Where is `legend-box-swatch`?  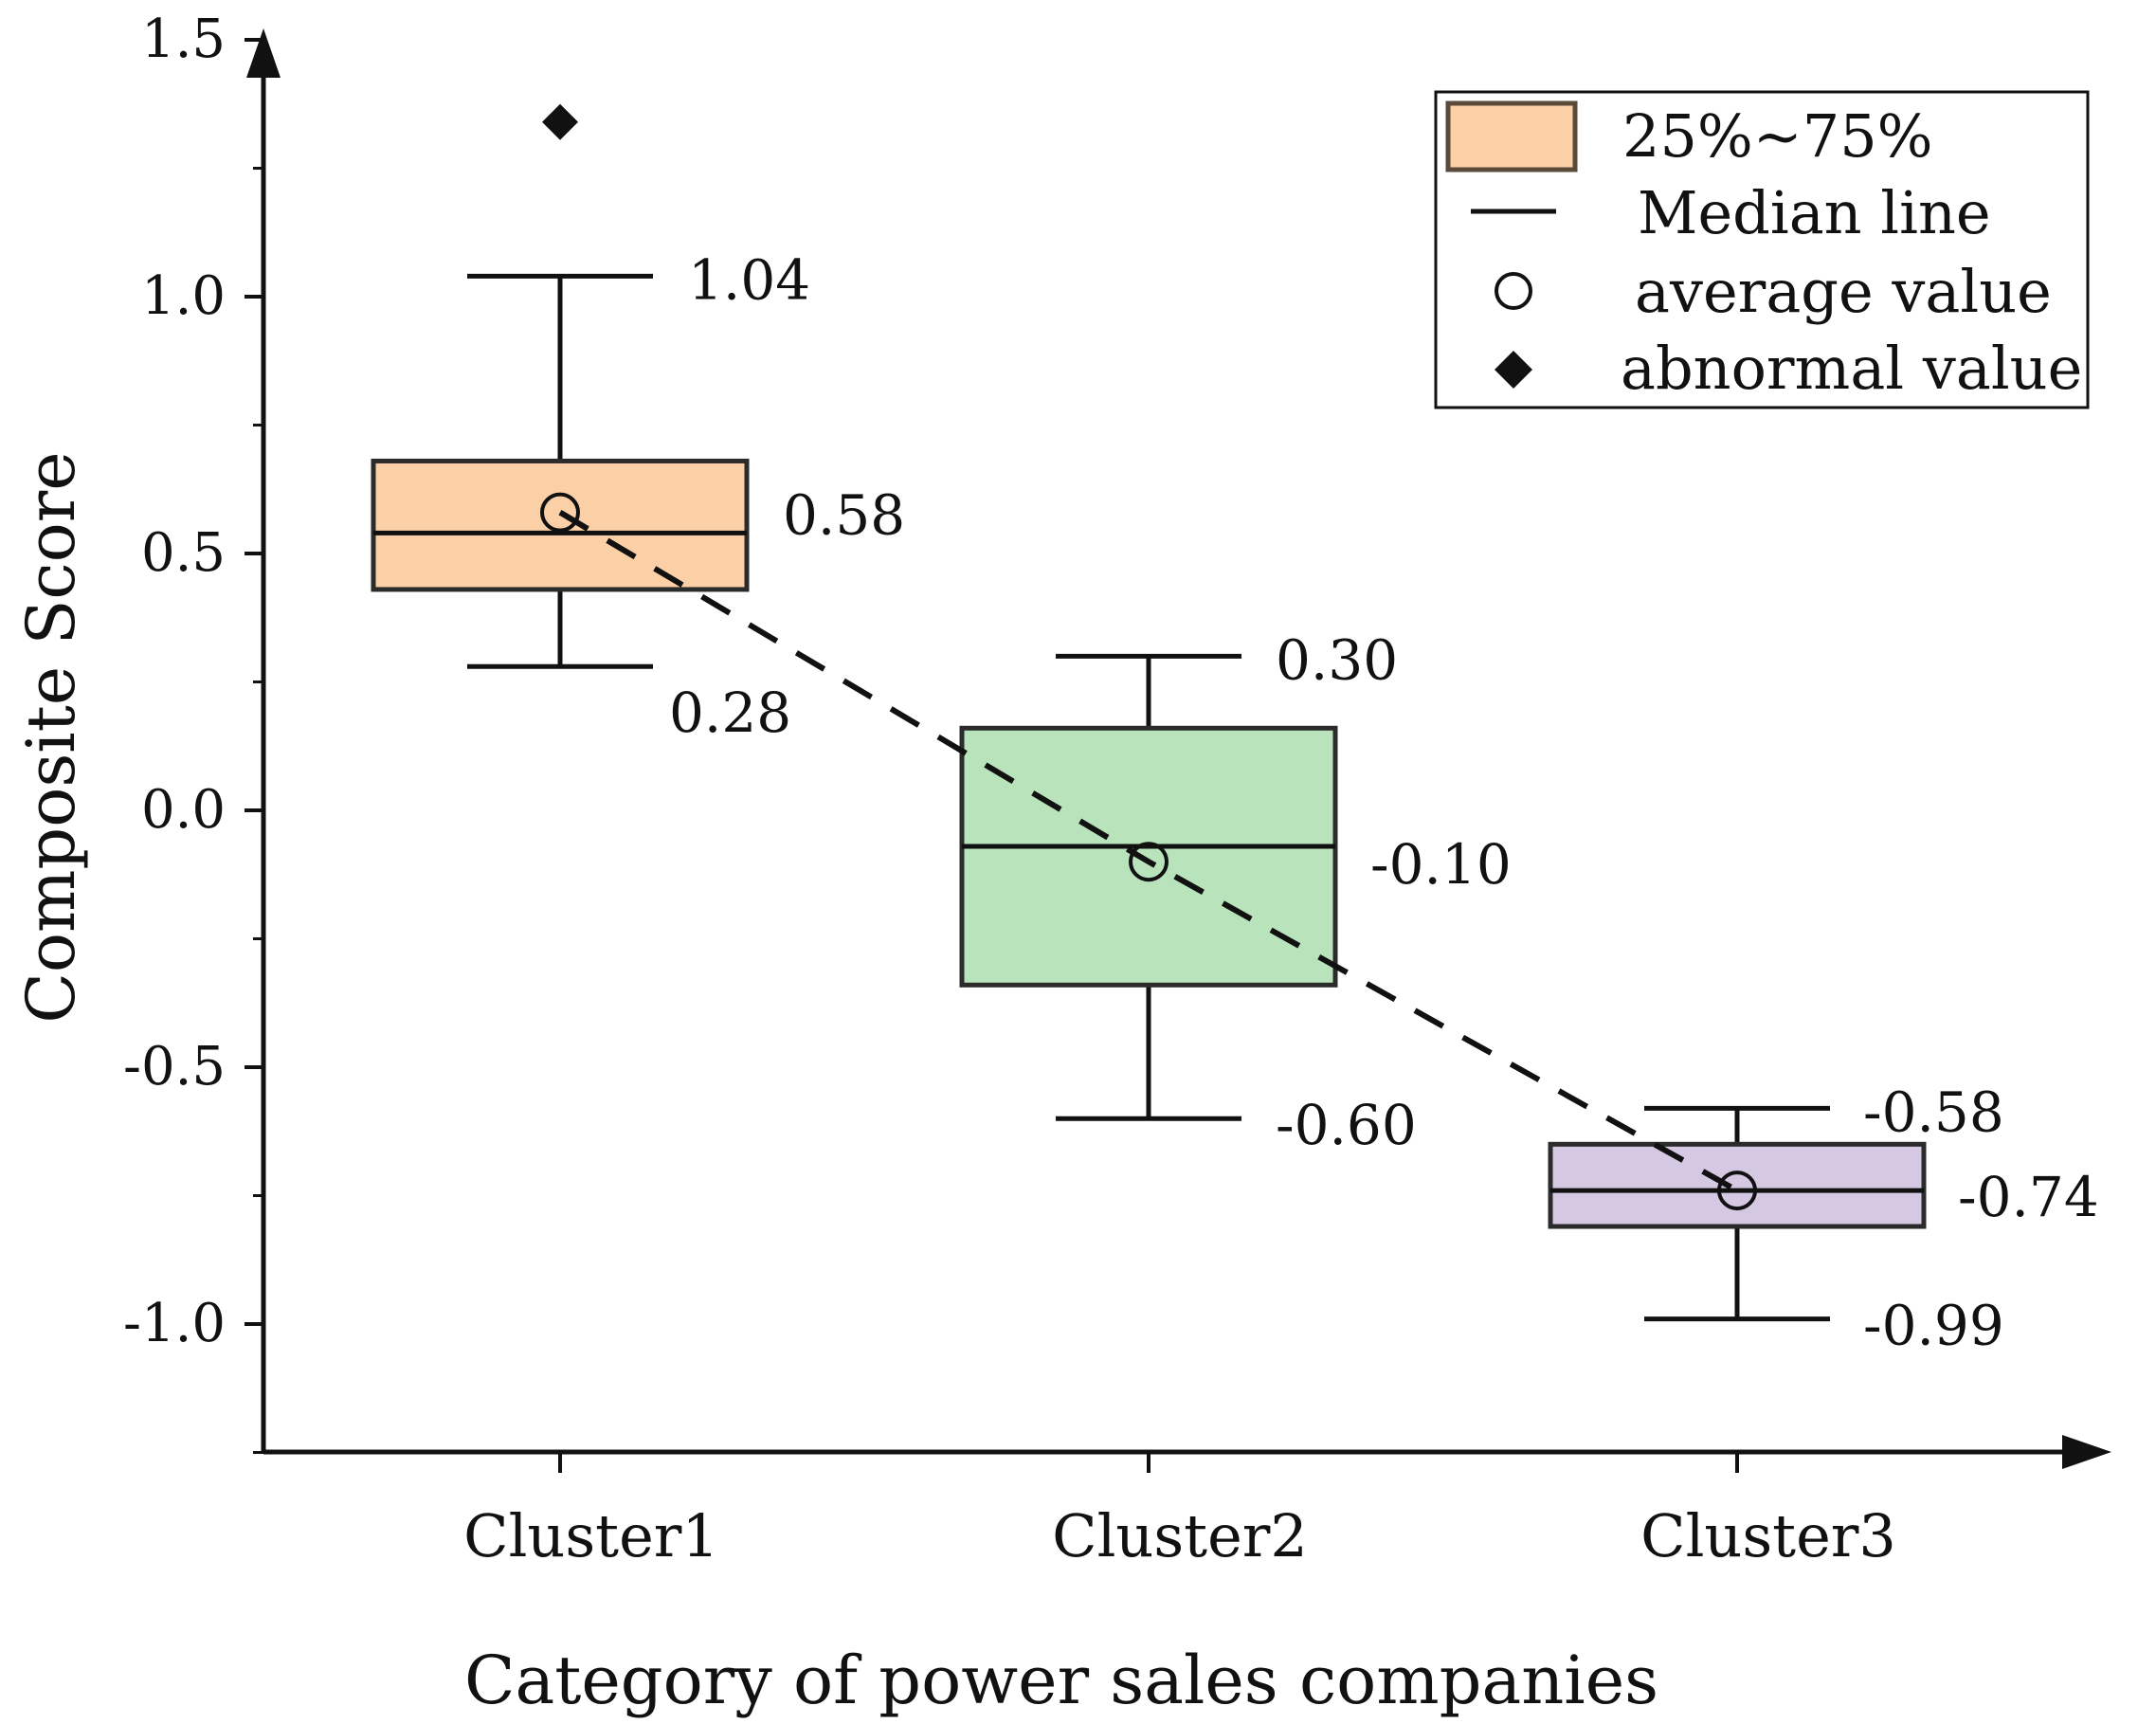 legend-box-swatch is located at coordinates (1511, 136).